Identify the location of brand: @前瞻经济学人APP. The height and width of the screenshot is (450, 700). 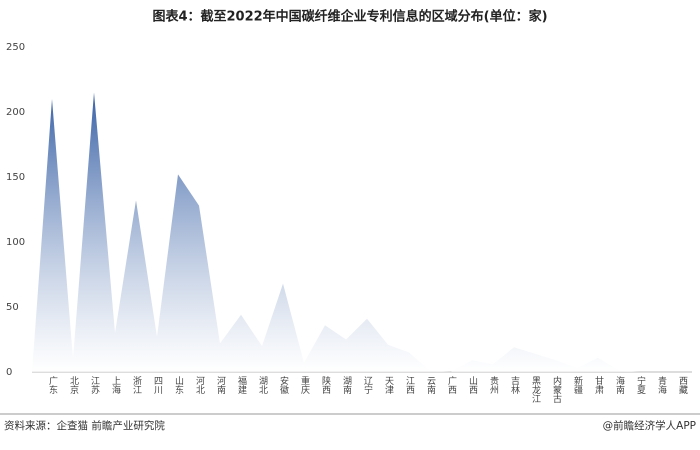
(649, 425).